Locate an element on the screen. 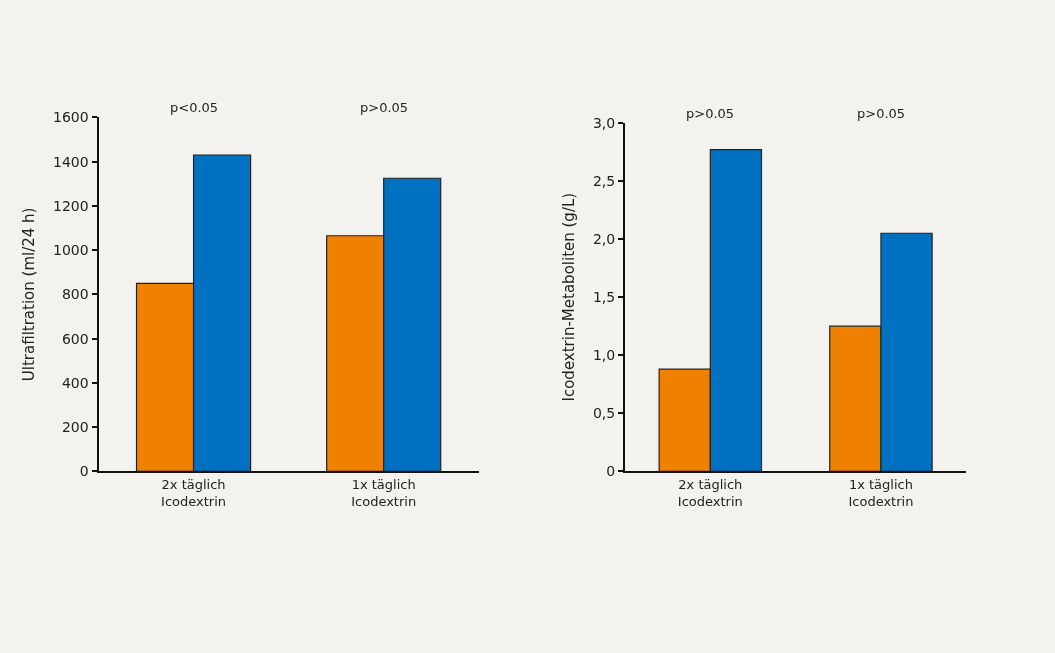  y-tick-label: 0,5 is located at coordinates (604, 413).